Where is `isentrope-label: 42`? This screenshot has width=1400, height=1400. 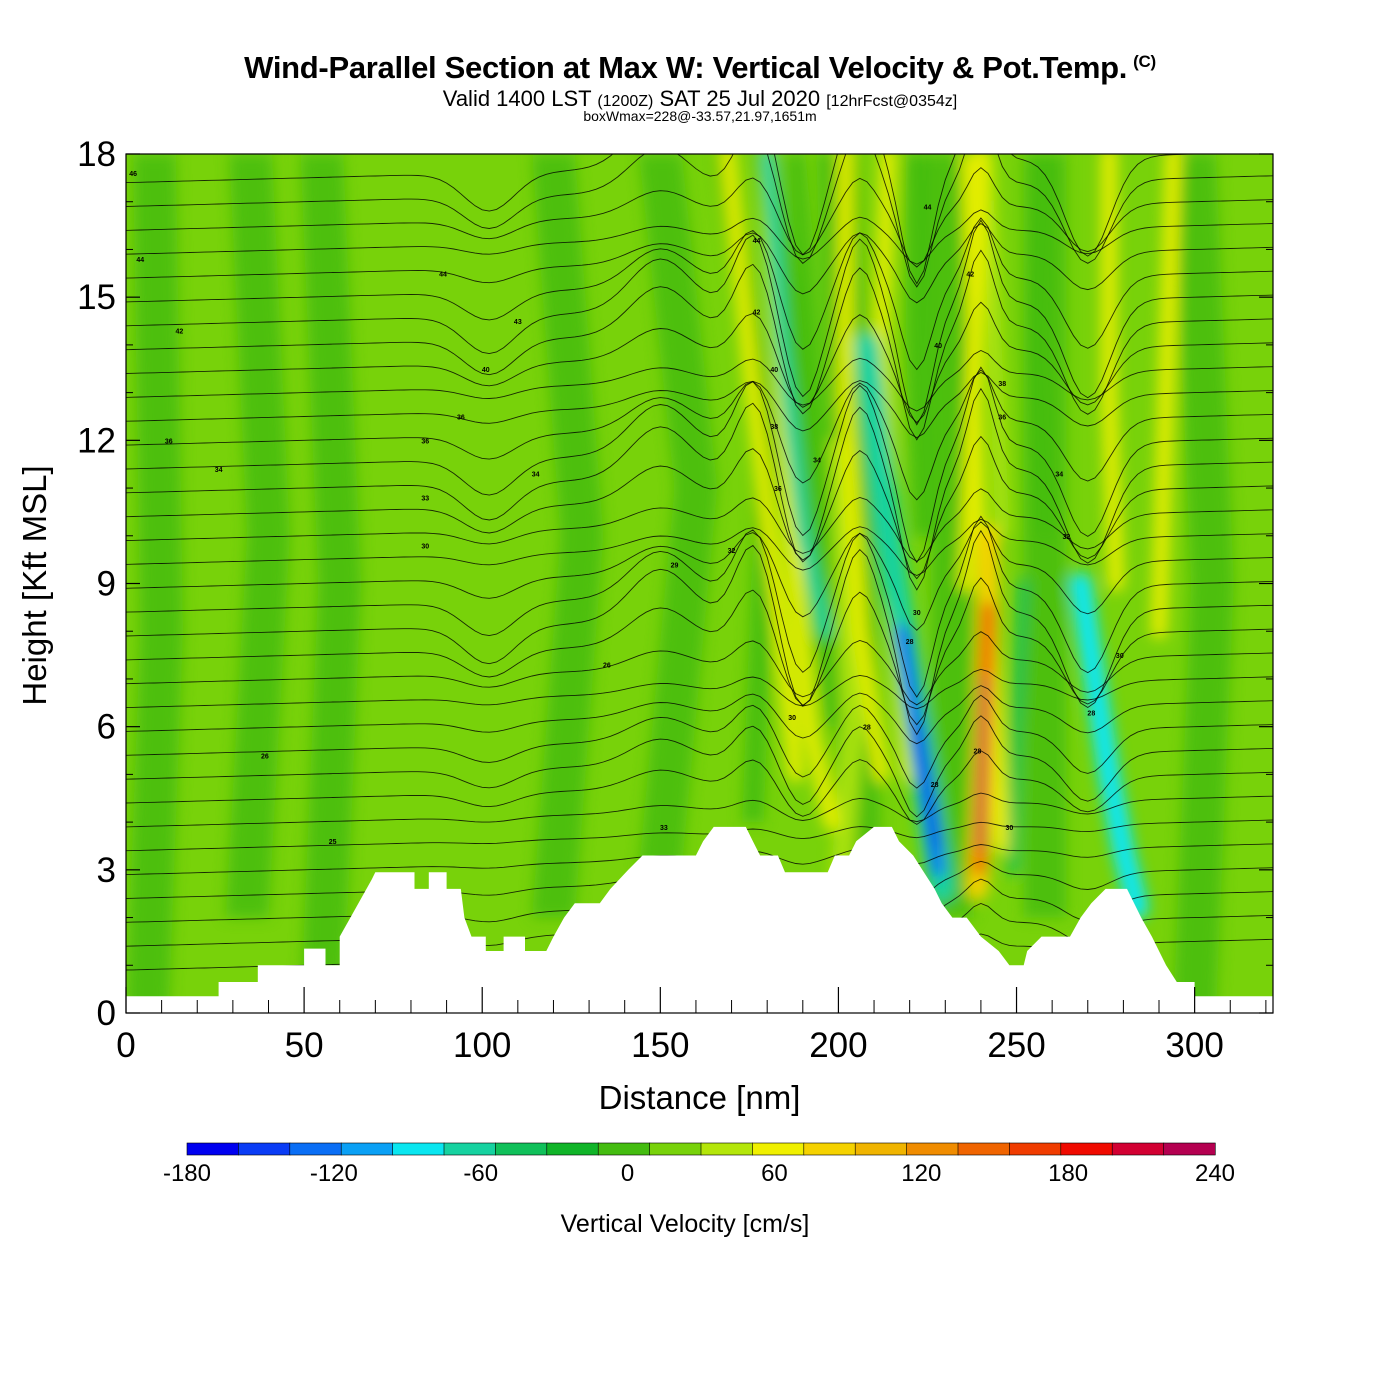
isentrope-label: 42 is located at coordinates (970, 274).